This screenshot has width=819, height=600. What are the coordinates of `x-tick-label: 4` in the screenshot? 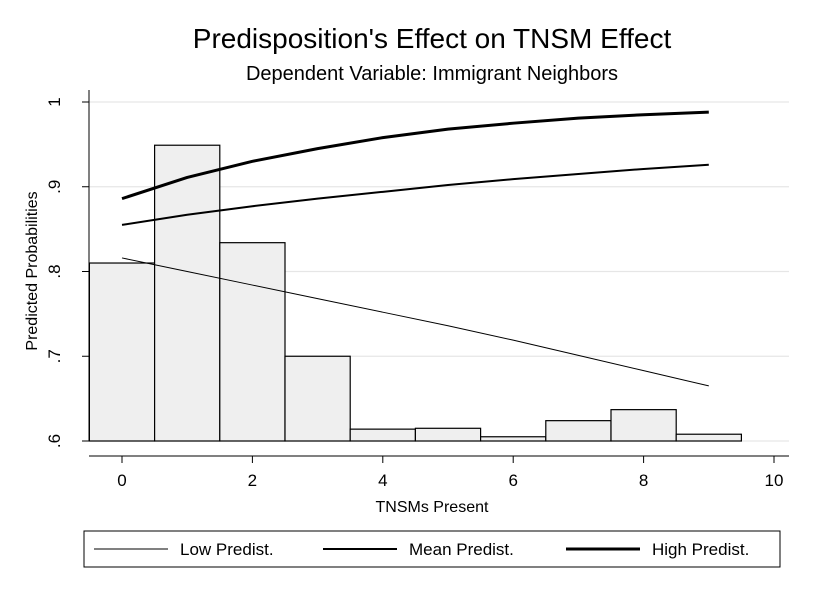 It's located at (382, 480).